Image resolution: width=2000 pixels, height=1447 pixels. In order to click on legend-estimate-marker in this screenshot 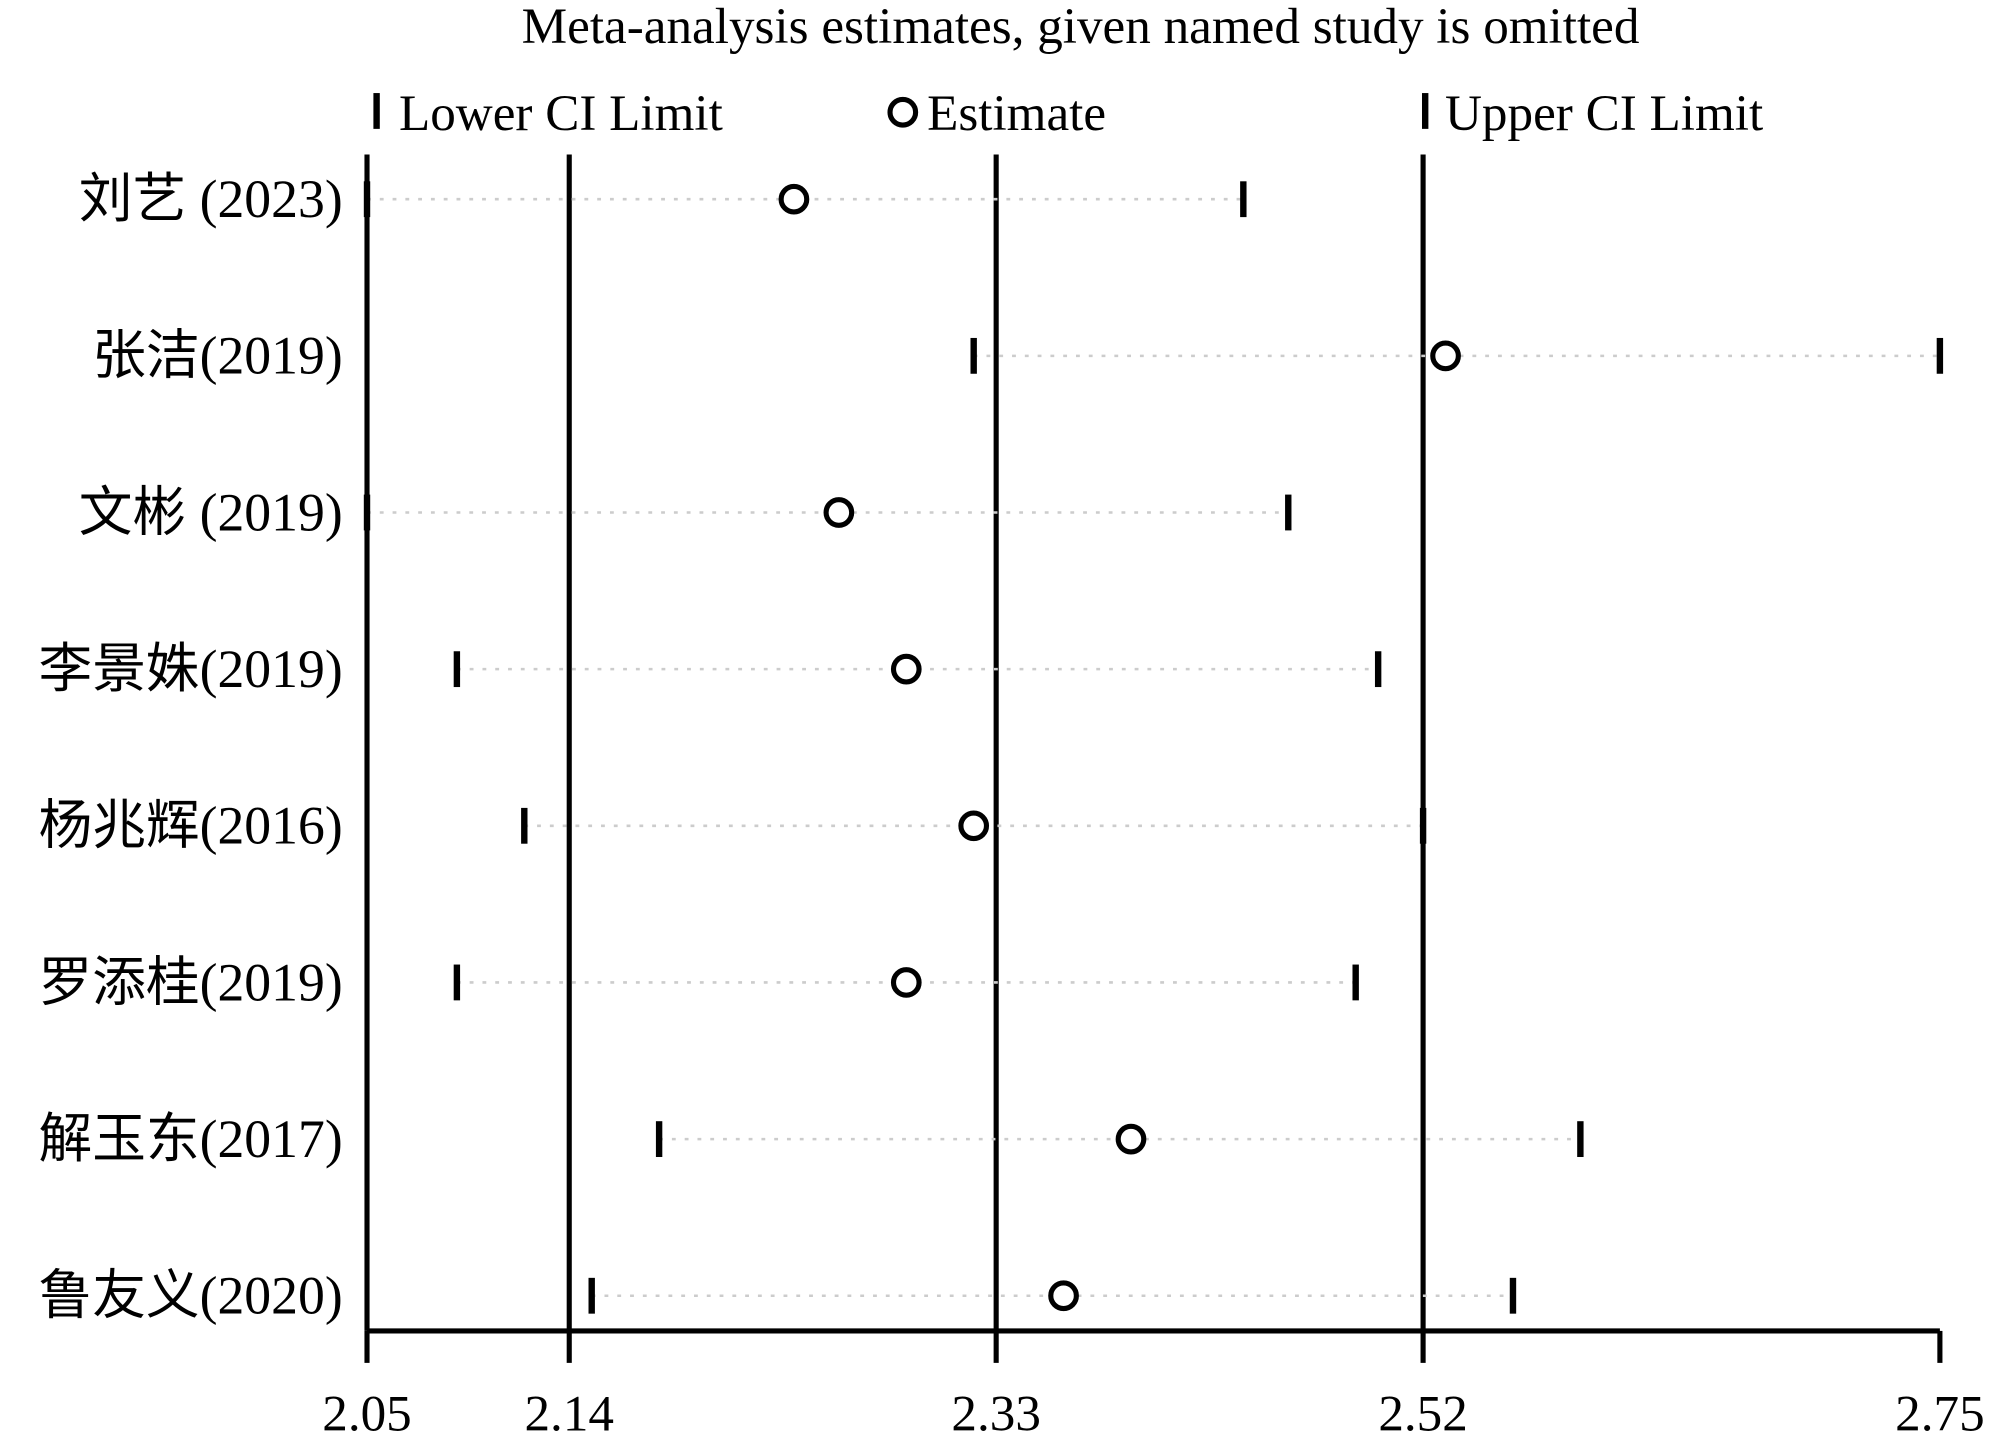, I will do `click(903, 112)`.